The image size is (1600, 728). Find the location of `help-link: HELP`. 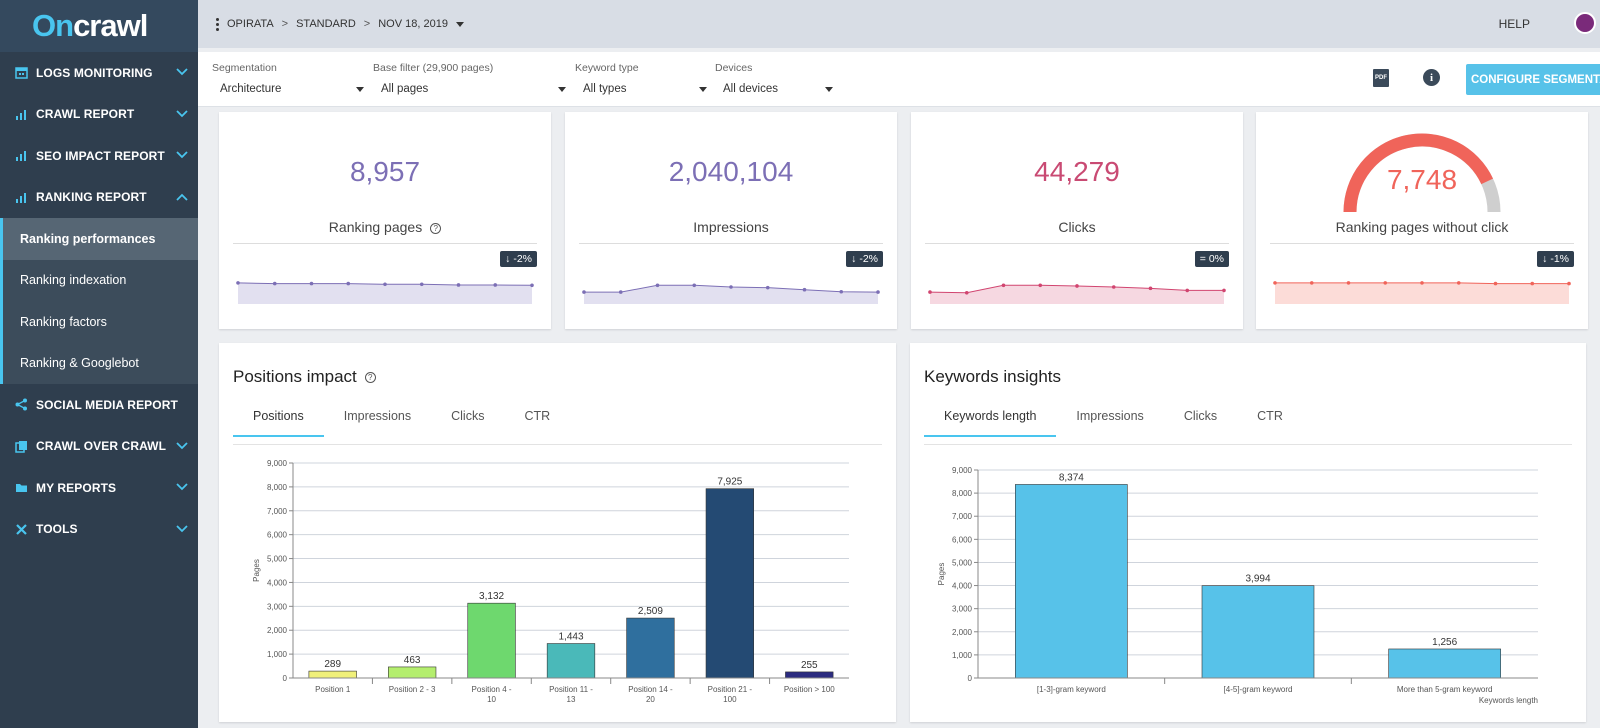

help-link: HELP is located at coordinates (1514, 24).